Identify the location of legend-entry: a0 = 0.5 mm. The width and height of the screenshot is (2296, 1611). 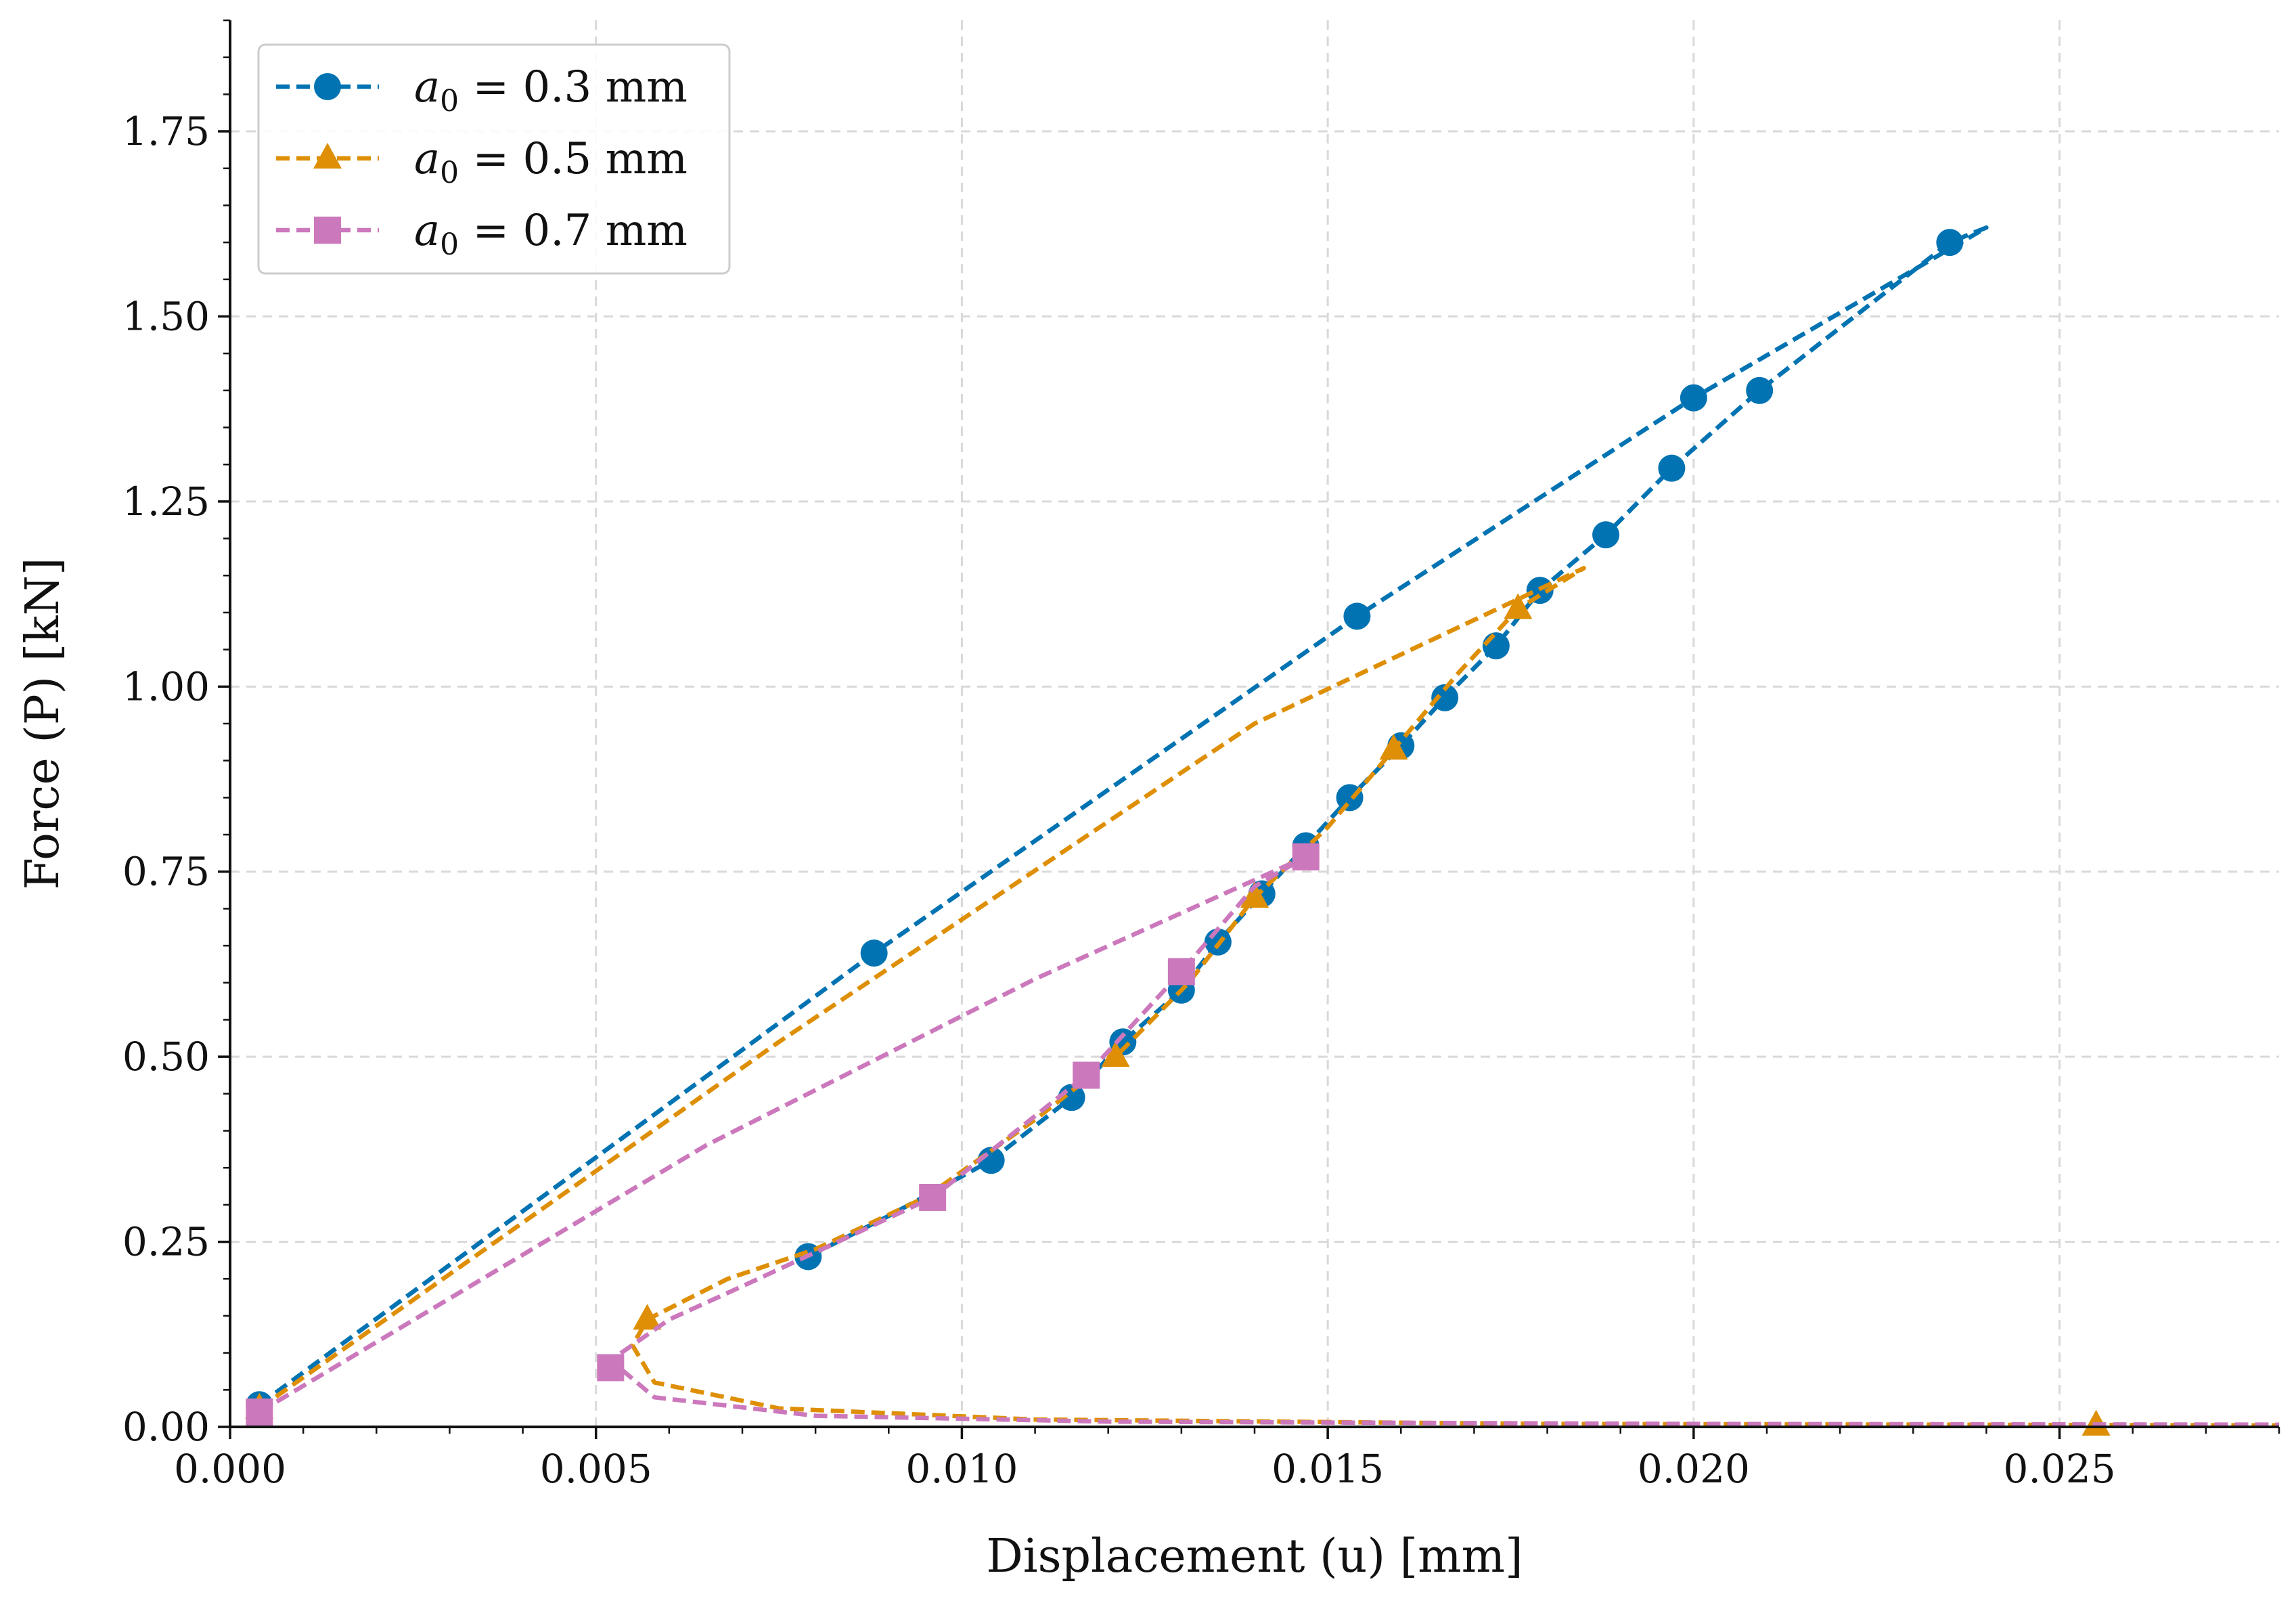
(482, 162).